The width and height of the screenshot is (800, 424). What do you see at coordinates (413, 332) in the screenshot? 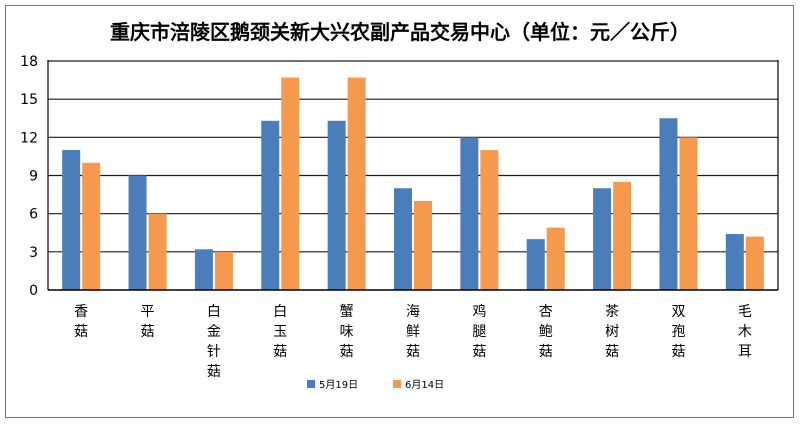
I see `x-category-label: 海鲜菇` at bounding box center [413, 332].